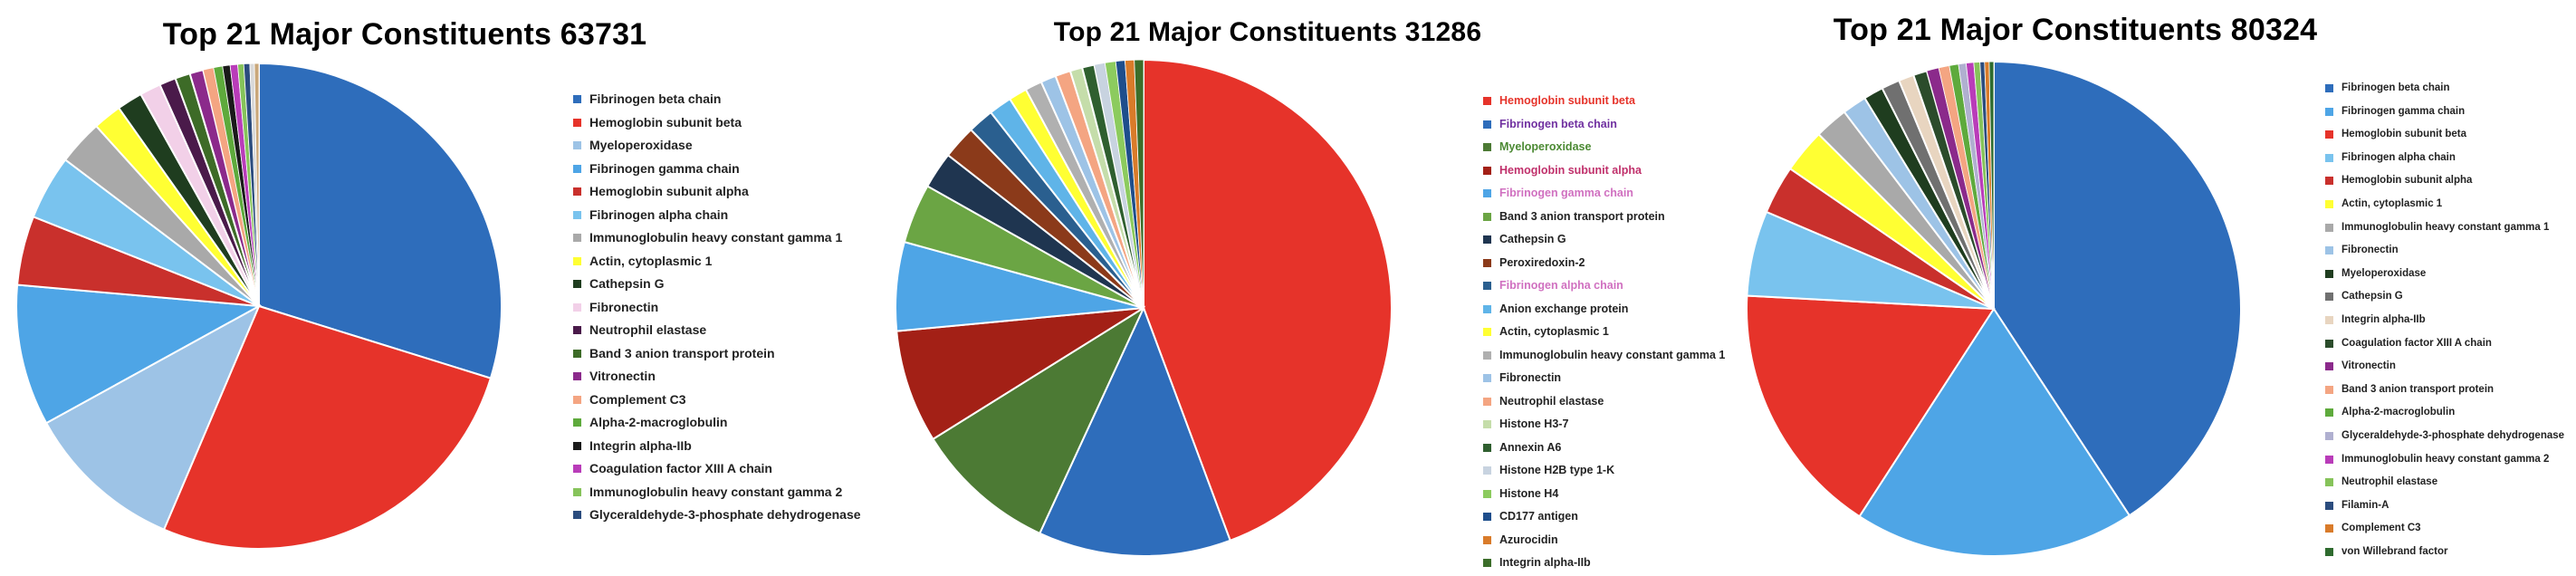 The image size is (2576, 576). Describe the element at coordinates (327, 427) in the screenshot. I see `pie-slice-hemoglobin-subunit-beta` at that location.